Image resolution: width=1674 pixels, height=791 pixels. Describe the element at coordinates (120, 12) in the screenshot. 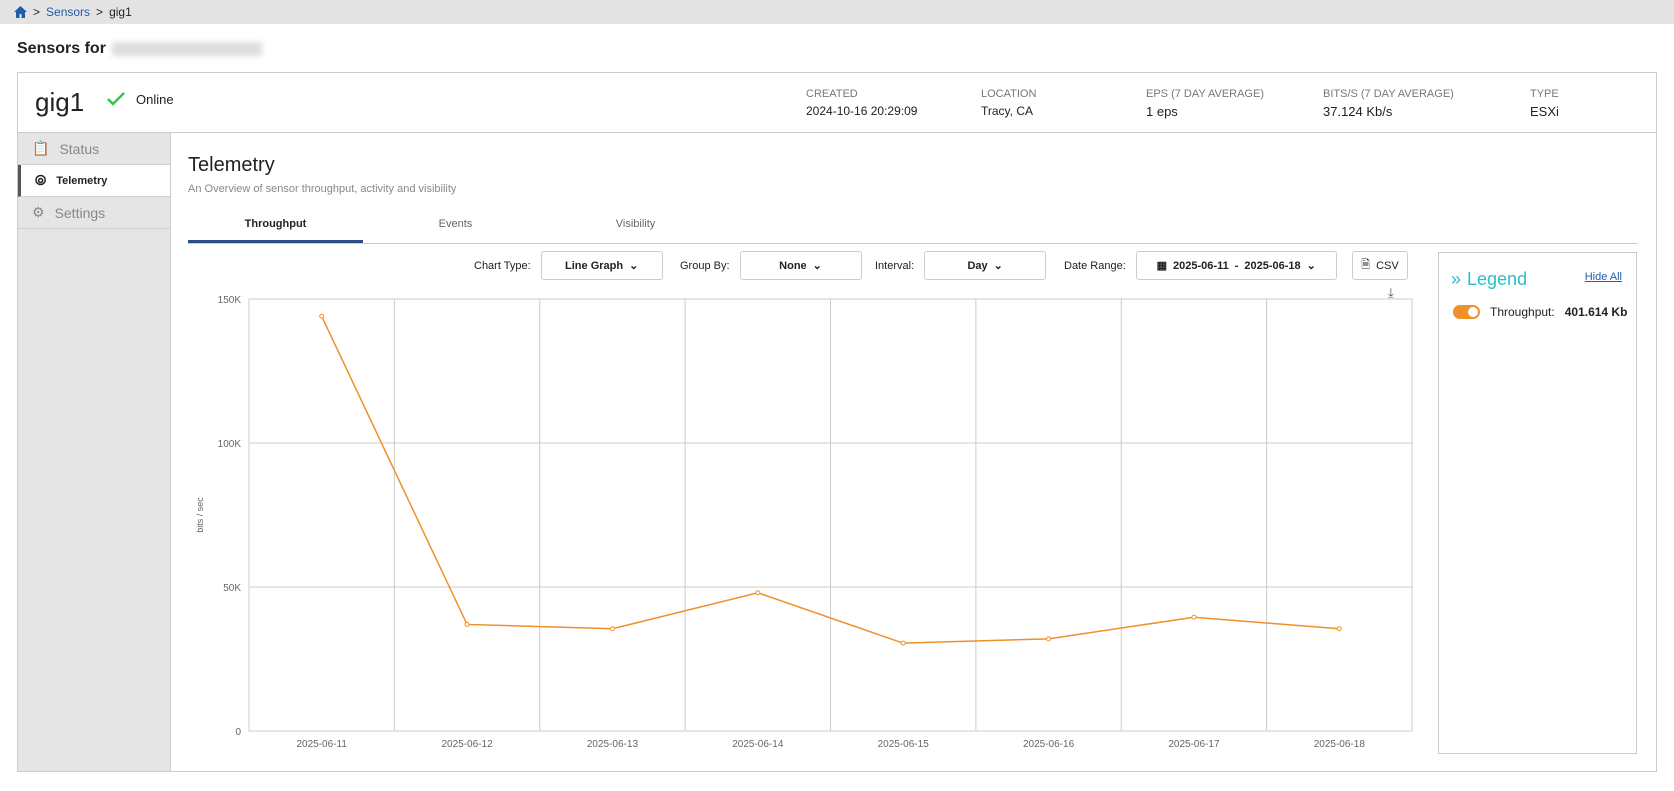

I see `breadcrumb-current: gig1` at that location.